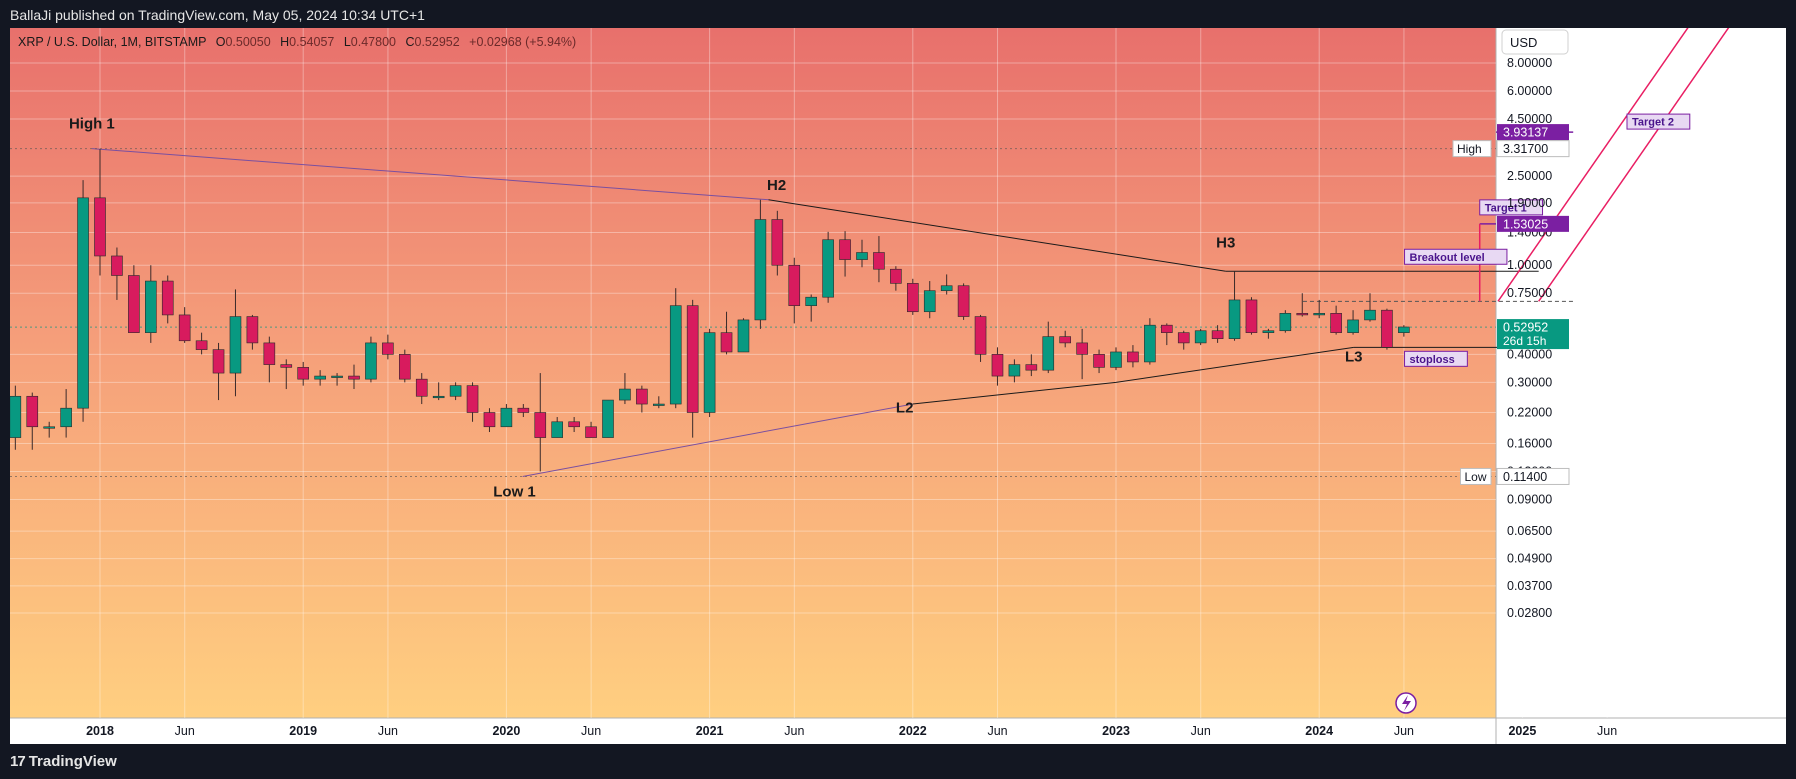 Image resolution: width=1796 pixels, height=779 pixels. I want to click on legend-l-label: L, so click(347, 42).